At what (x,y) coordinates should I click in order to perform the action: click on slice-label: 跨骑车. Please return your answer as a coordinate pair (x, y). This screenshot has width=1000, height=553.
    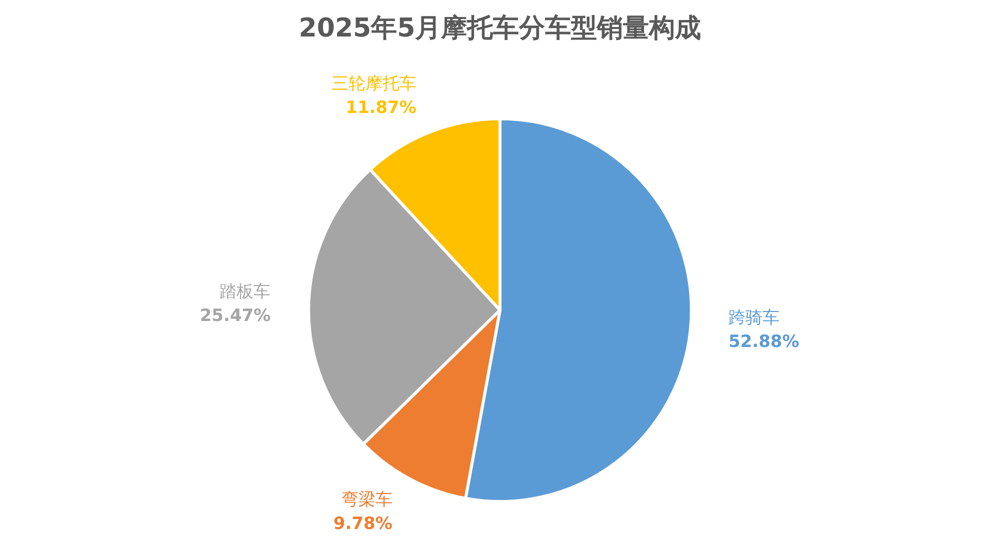
    Looking at the image, I should click on (754, 318).